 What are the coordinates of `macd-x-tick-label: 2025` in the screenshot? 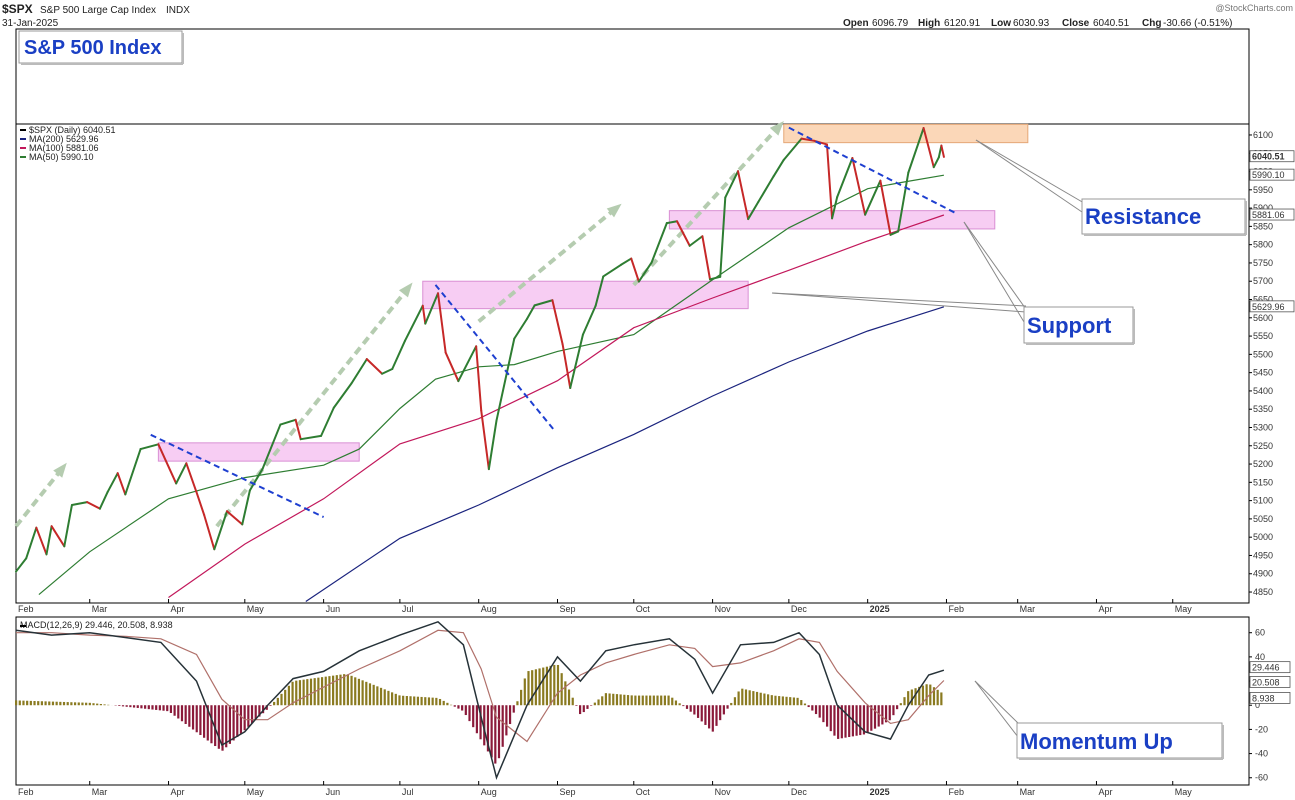 It's located at (880, 792).